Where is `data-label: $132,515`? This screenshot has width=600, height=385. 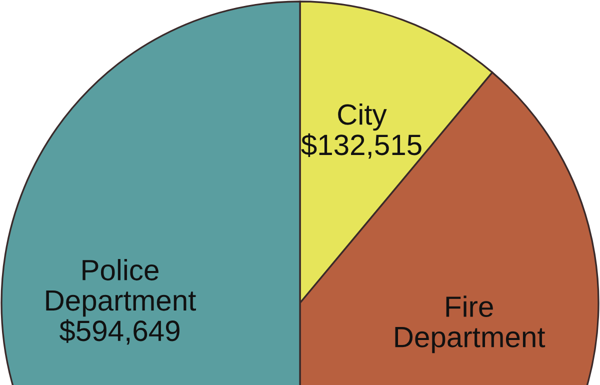
data-label: $132,515 is located at coordinates (361, 146).